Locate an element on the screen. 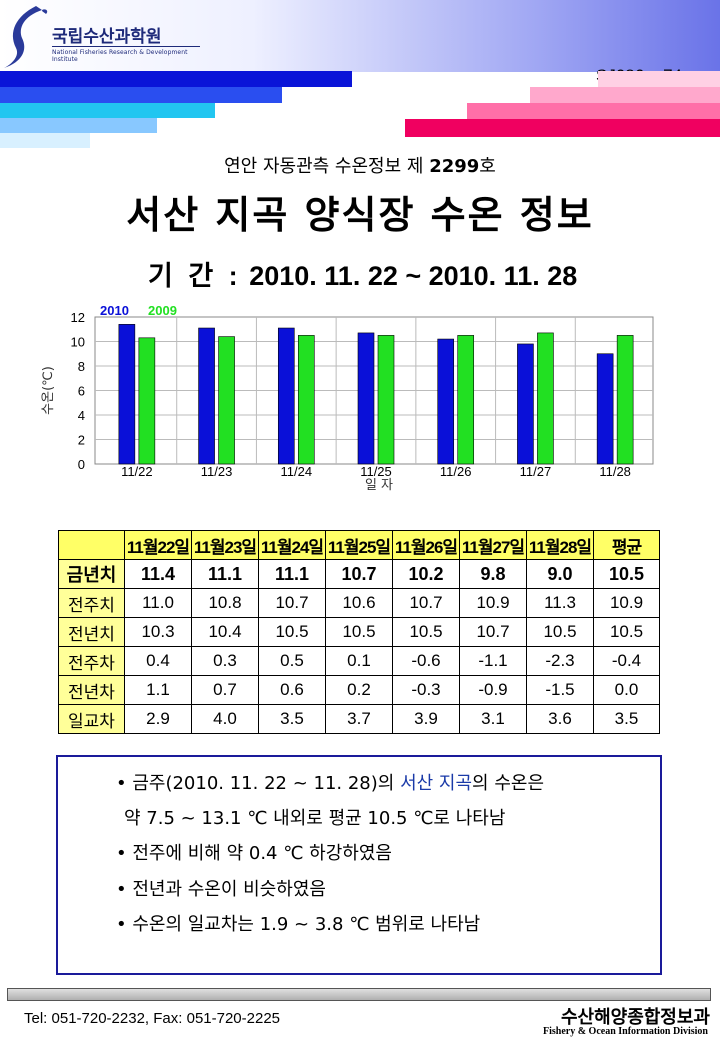  x-tick-label: 11/22 is located at coordinates (137, 471).